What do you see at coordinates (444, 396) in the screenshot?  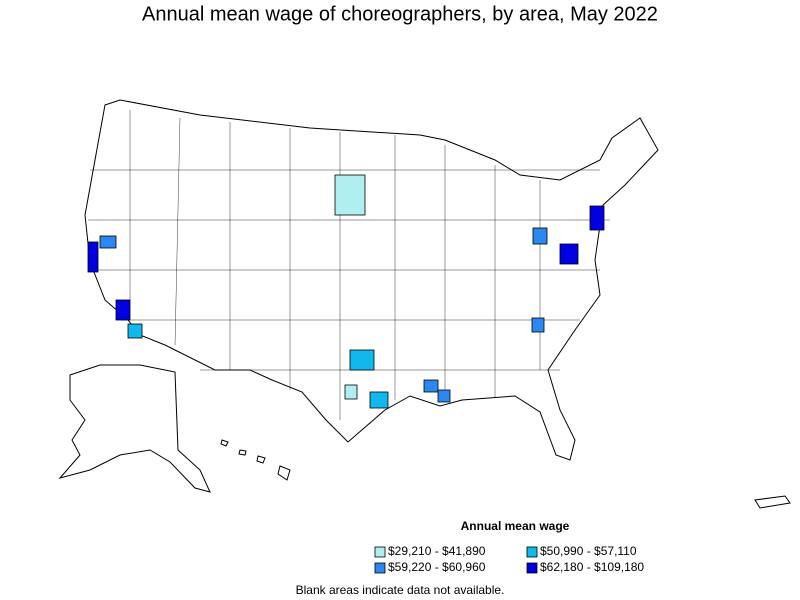 I see `region-new-orleans` at bounding box center [444, 396].